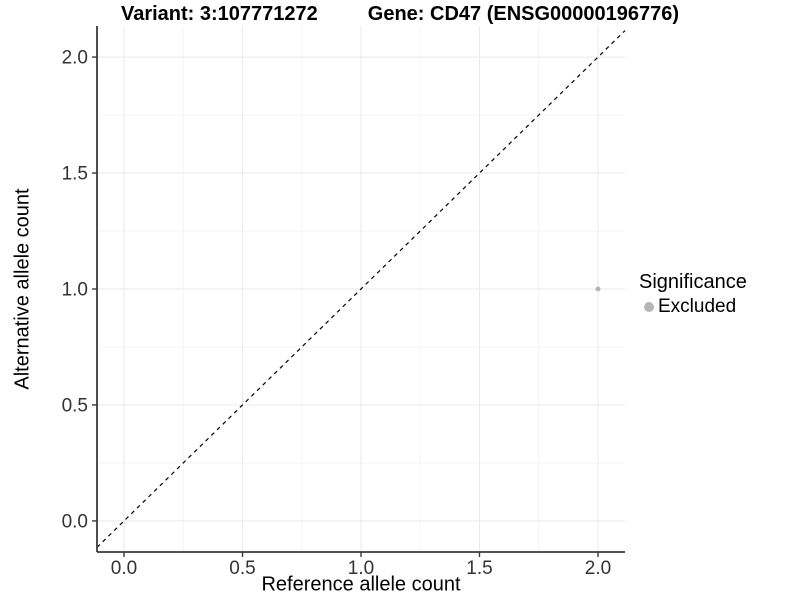 The width and height of the screenshot is (800, 600). Describe the element at coordinates (598, 289) in the screenshot. I see `data-point` at that location.